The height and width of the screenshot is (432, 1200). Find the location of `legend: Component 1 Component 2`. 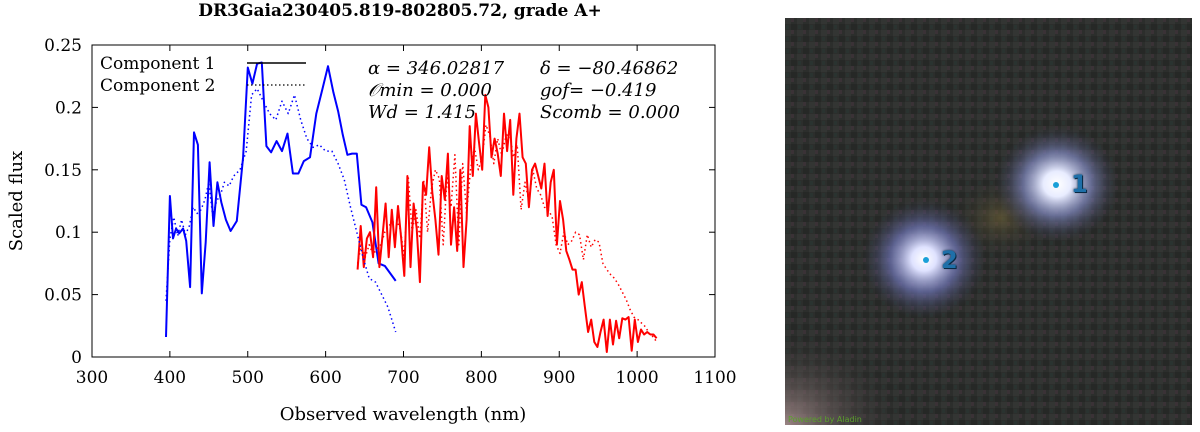

legend: Component 1 Component 2 is located at coordinates (203, 75).